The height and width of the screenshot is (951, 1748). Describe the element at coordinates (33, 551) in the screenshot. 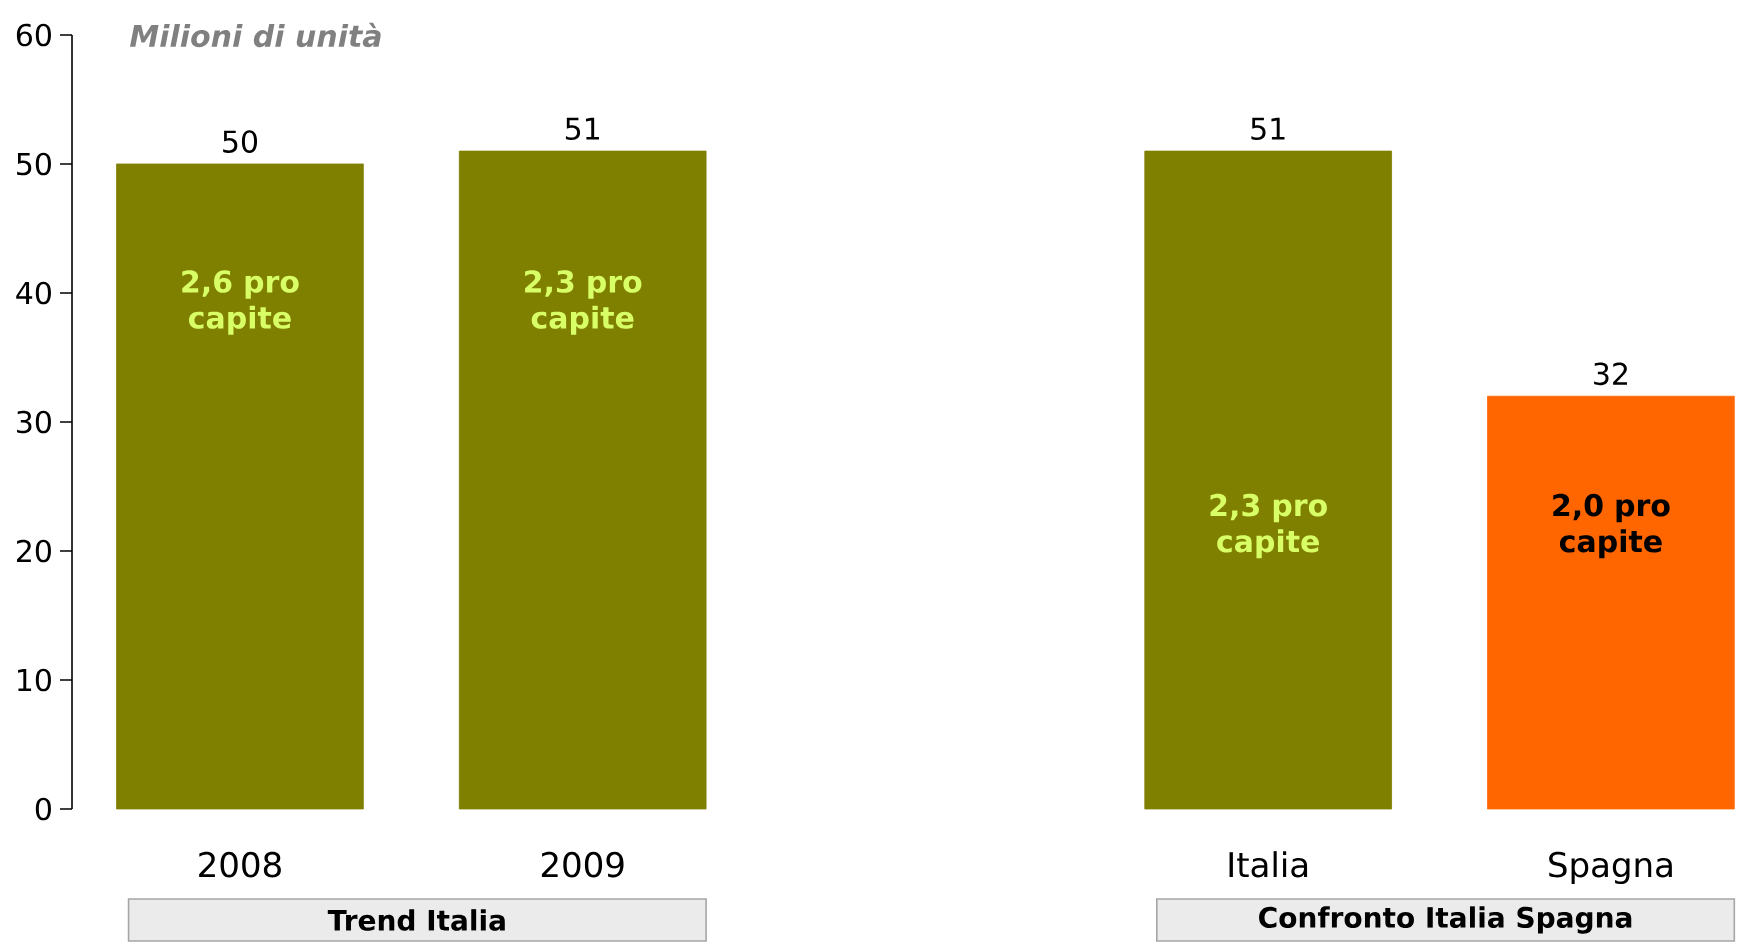

I see `y-tick-label: 20` at that location.